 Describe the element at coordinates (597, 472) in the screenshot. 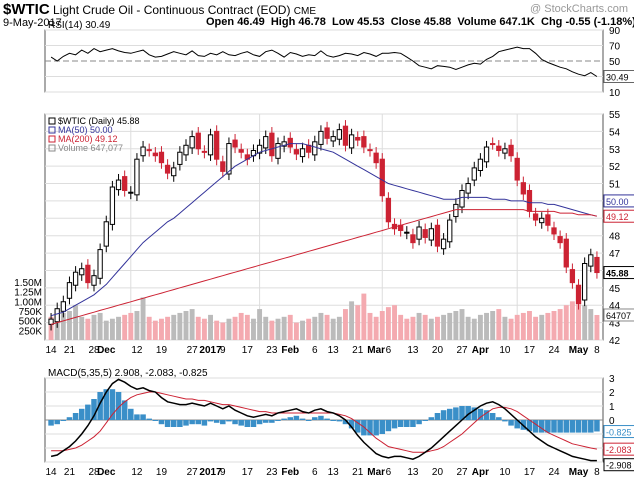

I see `macd-x-label: 8` at that location.